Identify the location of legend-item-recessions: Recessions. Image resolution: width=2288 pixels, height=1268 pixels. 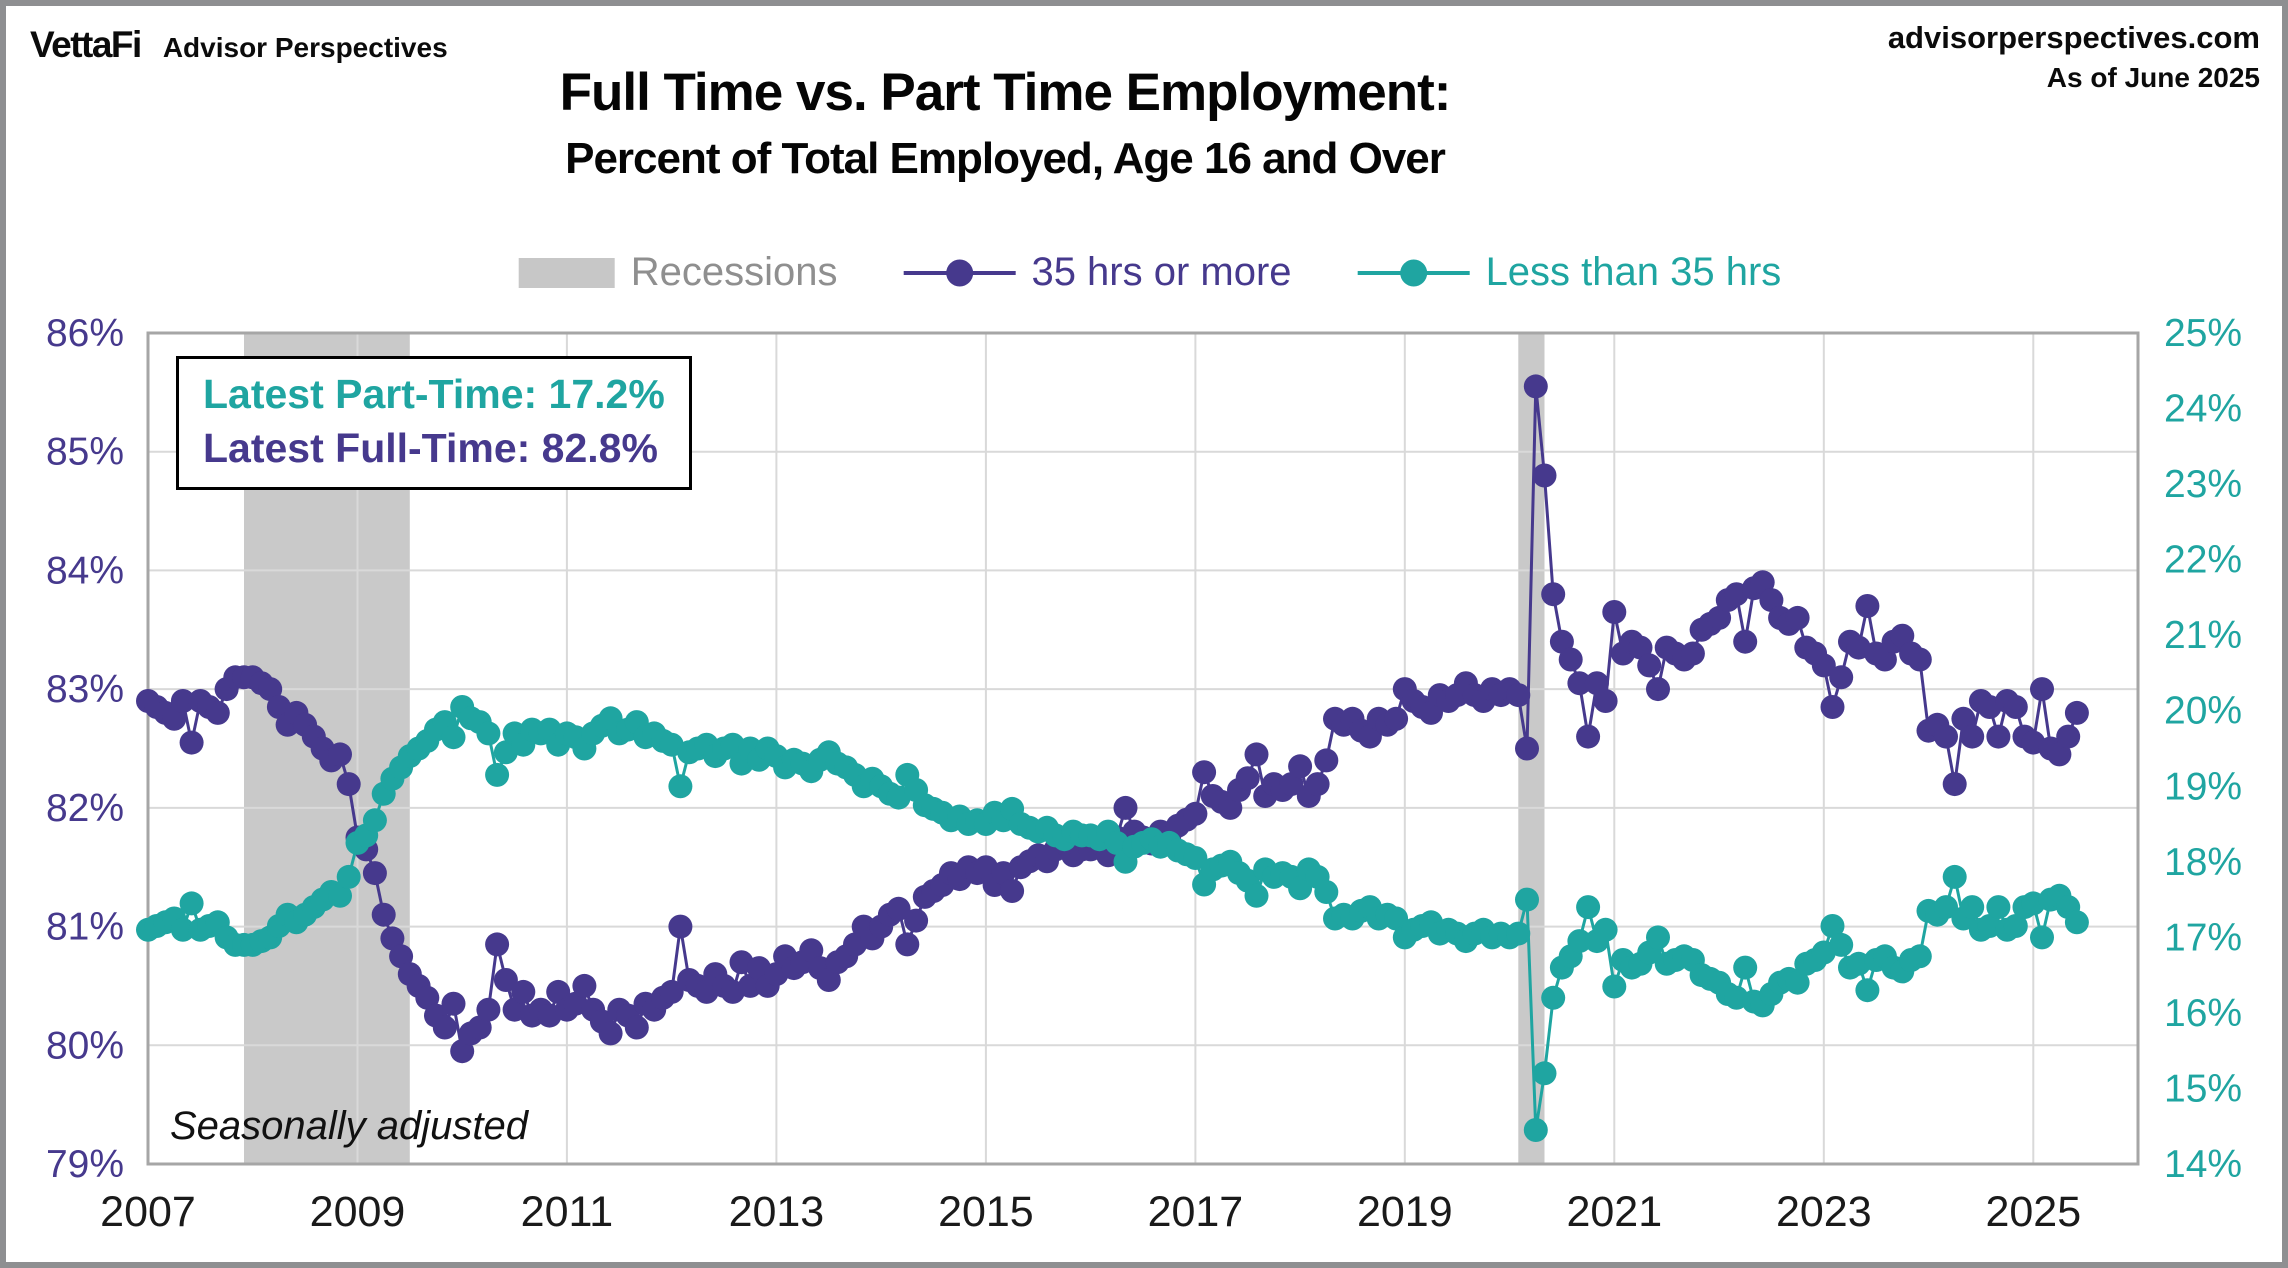
(678, 272).